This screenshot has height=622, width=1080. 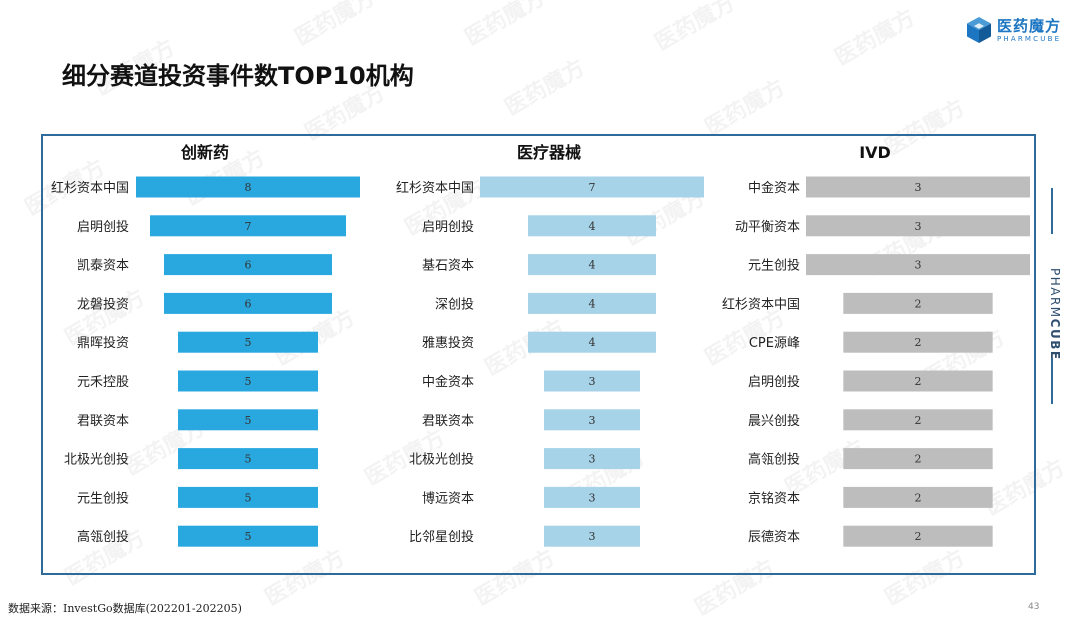 What do you see at coordinates (238, 76) in the screenshot?
I see `page-title: 细分赛道投资事件数TOP10机构` at bounding box center [238, 76].